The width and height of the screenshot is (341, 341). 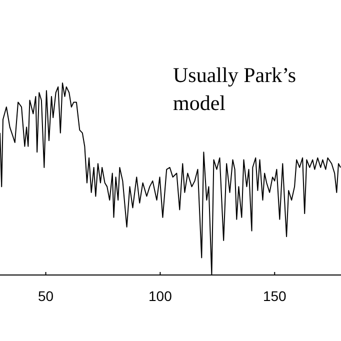 What do you see at coordinates (46, 296) in the screenshot?
I see `x-tick-label: 50` at bounding box center [46, 296].